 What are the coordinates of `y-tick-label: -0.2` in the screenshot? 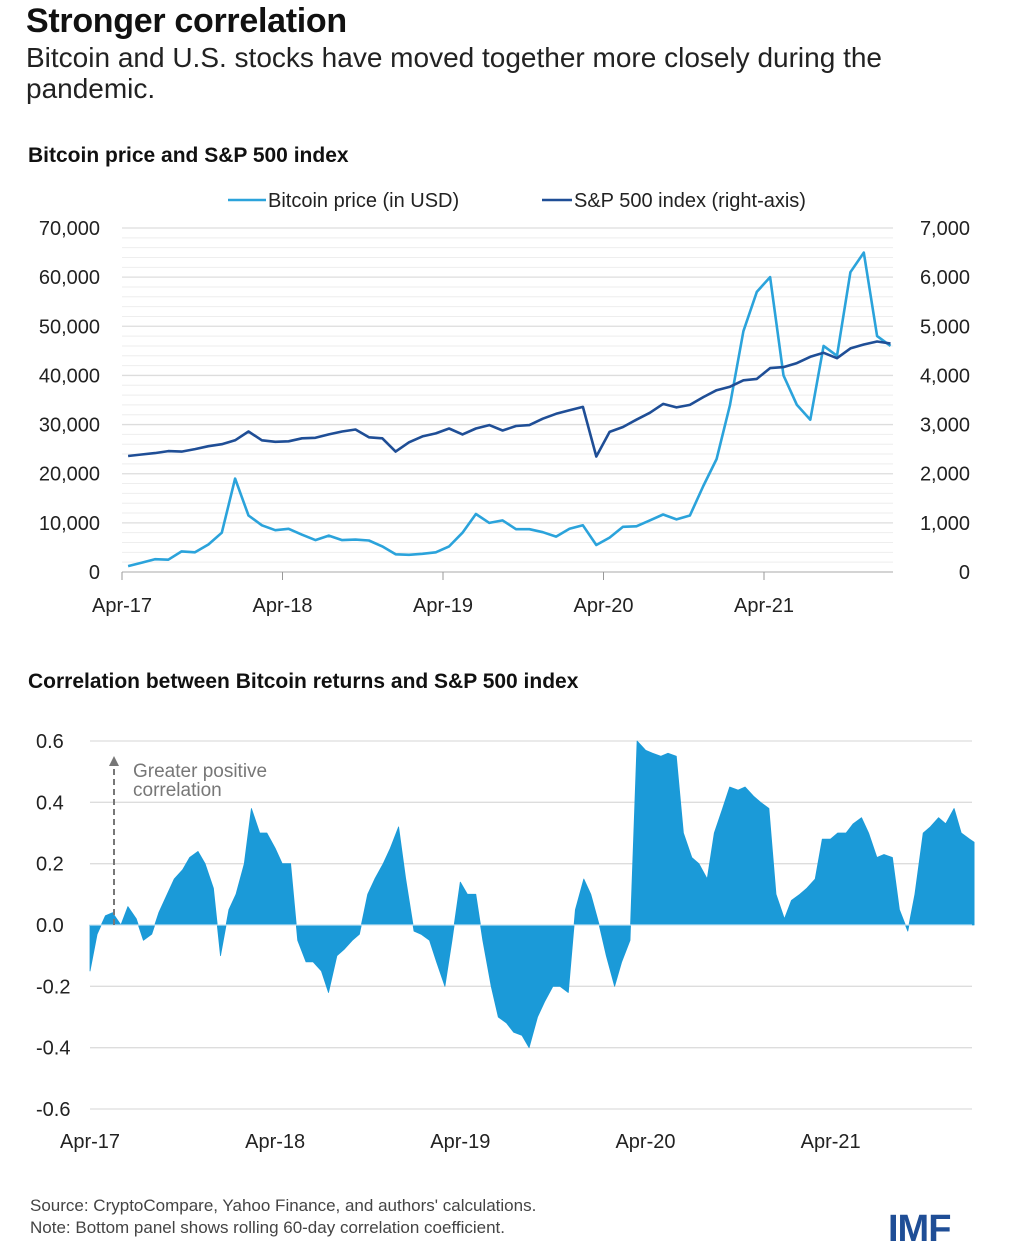 It's located at (53, 987).